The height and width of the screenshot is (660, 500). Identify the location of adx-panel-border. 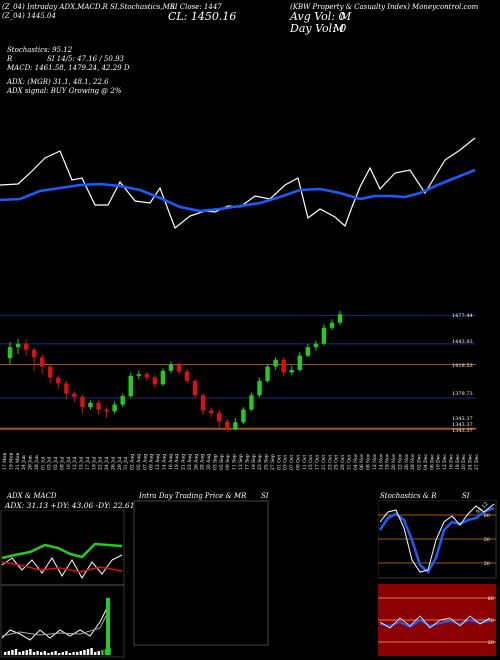
(62, 584).